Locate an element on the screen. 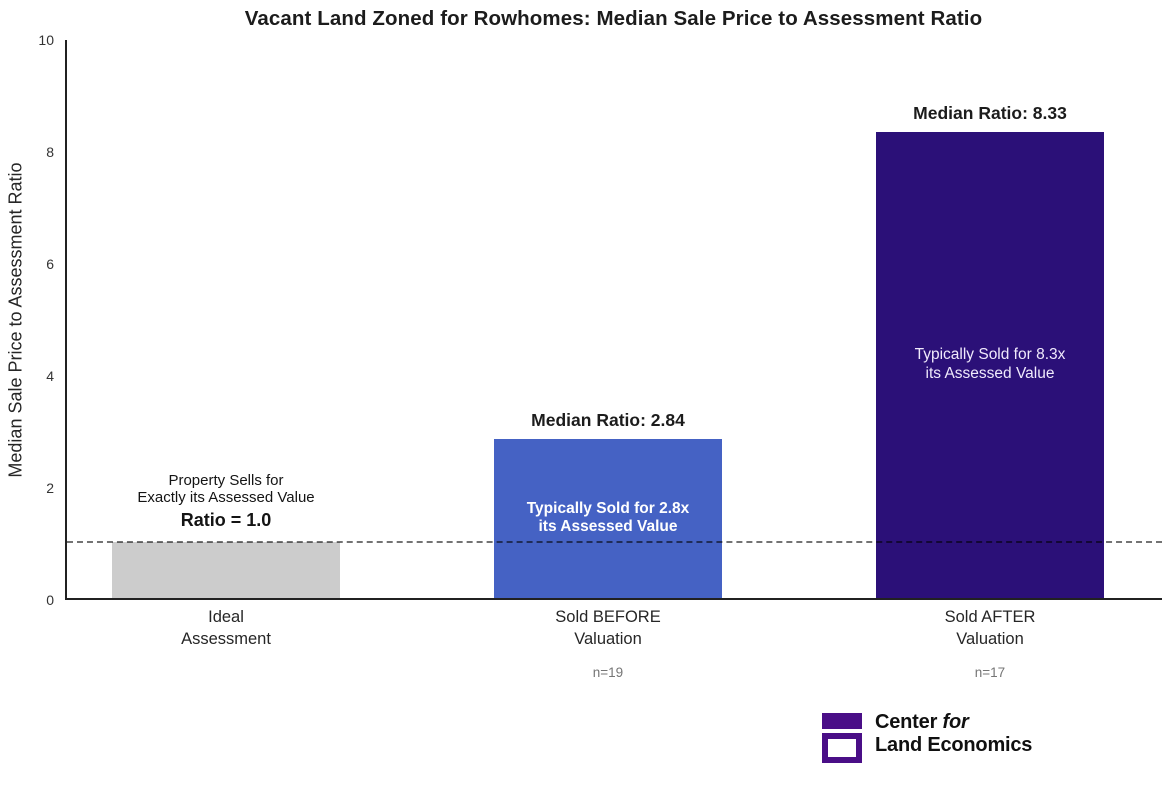 The image size is (1162, 789). sample-size-after: n=17 is located at coordinates (990, 672).